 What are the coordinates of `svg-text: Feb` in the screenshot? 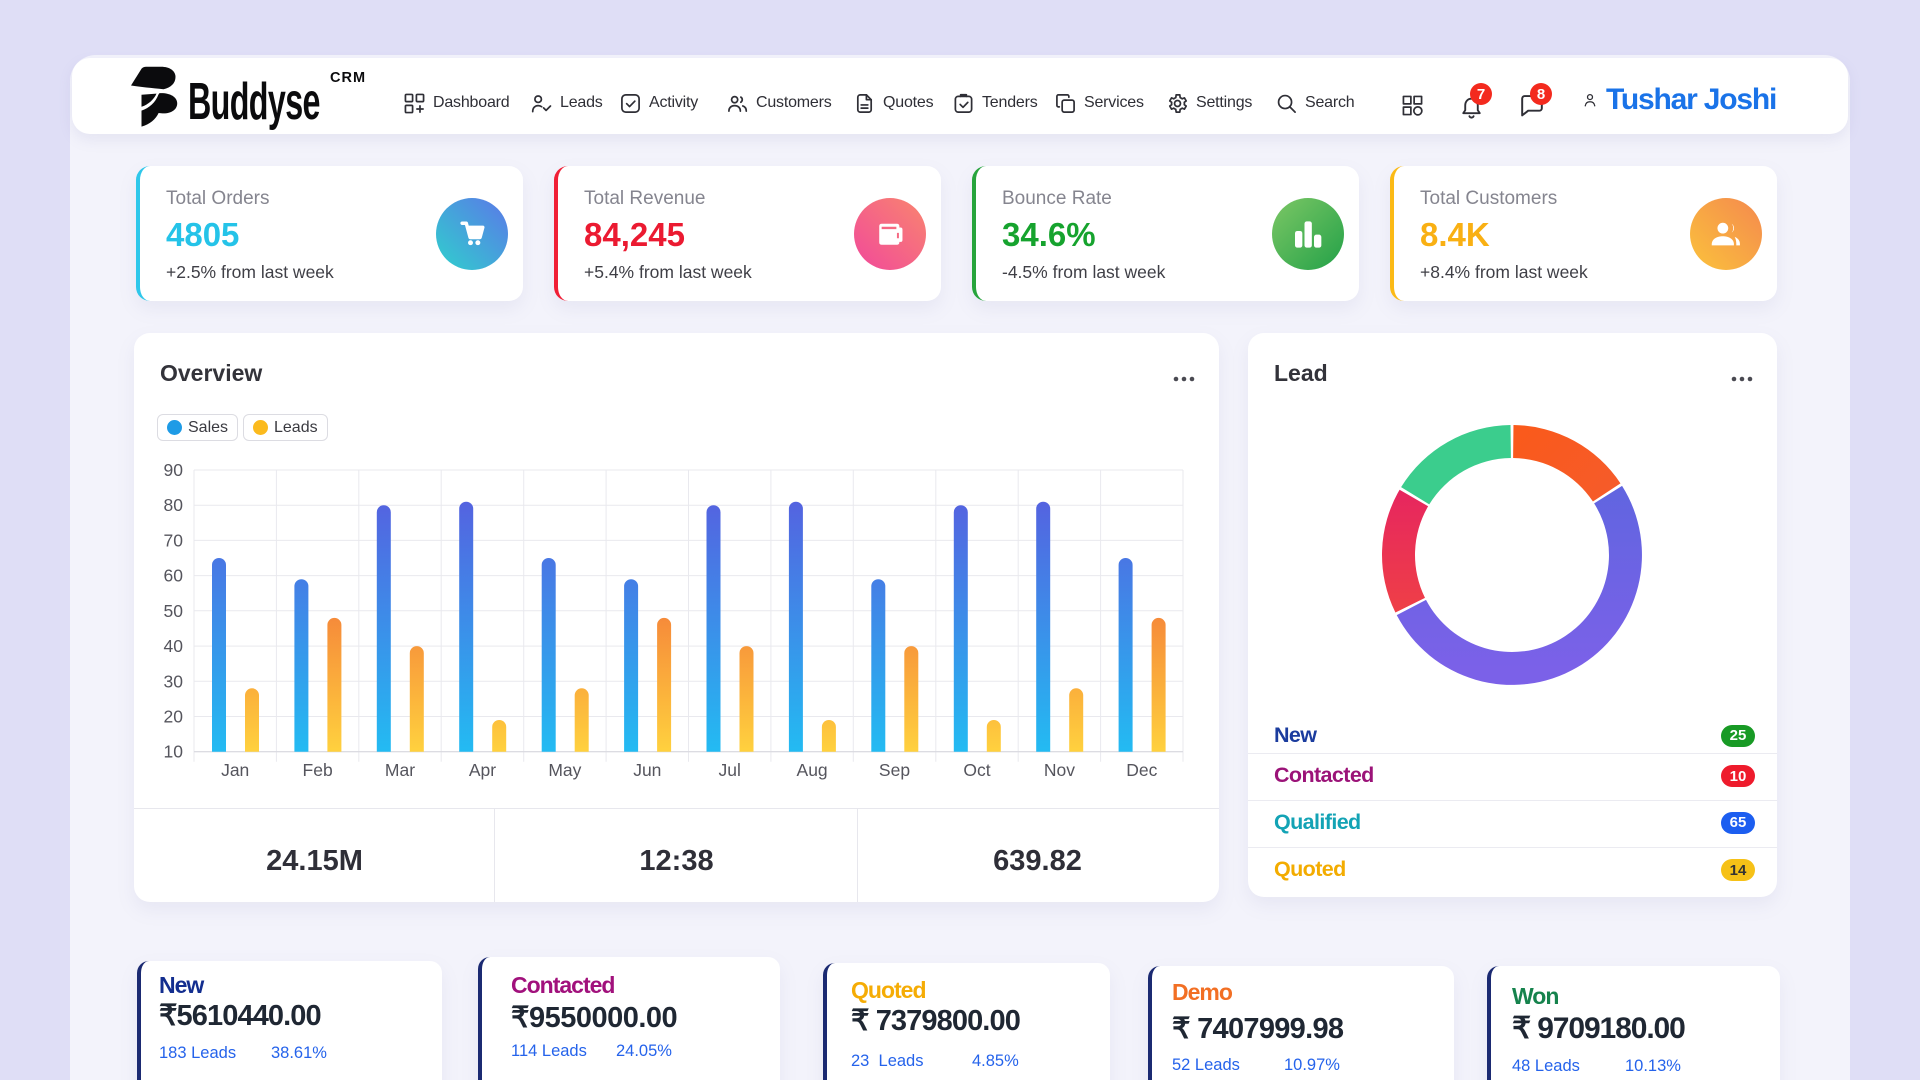 It's located at (318, 770).